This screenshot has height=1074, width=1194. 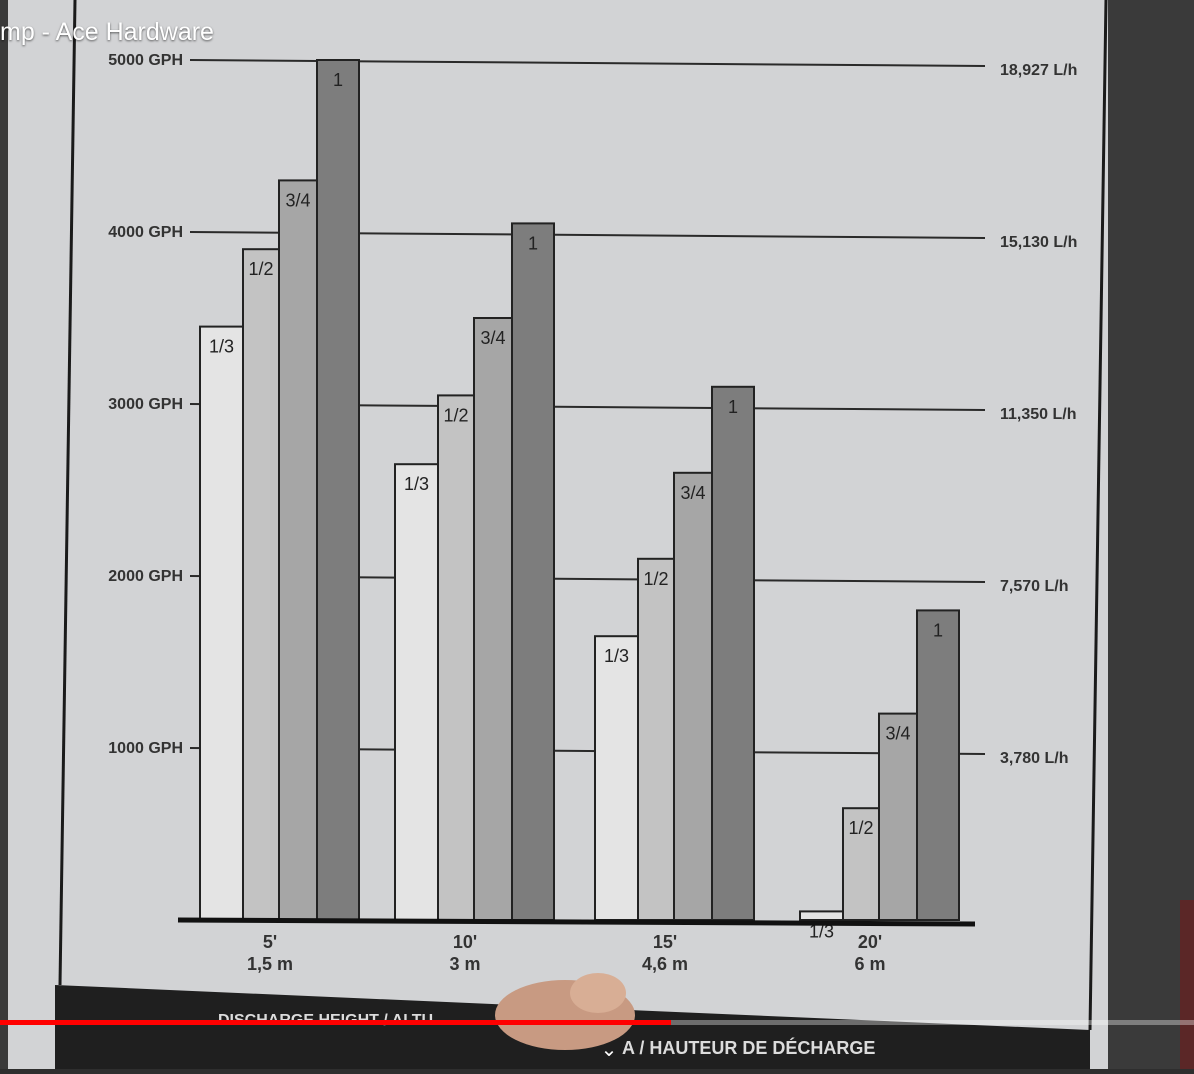 I want to click on y-right-tick-label: 15,130 L/h, so click(x=1038, y=242).